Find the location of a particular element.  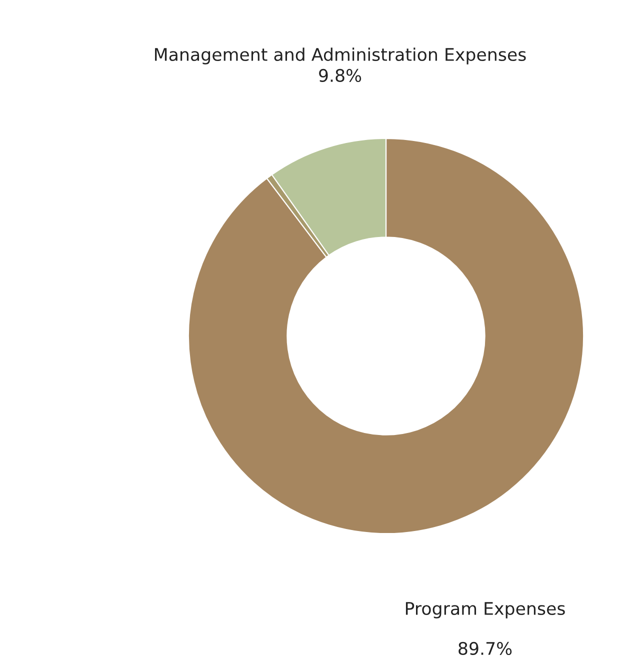

data-label: 9.8% is located at coordinates (340, 75).